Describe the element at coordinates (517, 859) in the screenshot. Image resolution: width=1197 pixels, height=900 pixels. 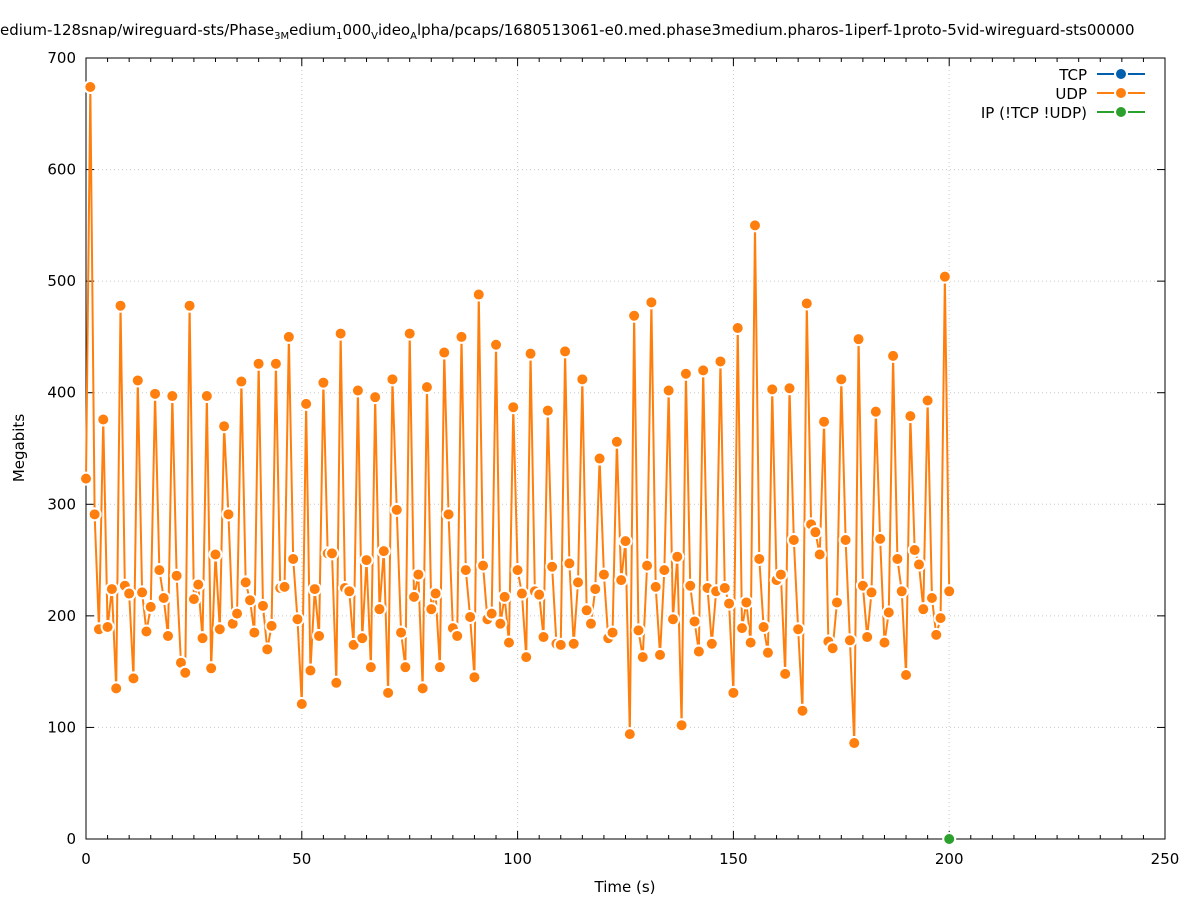
I see `x-tick-label: 100` at that location.